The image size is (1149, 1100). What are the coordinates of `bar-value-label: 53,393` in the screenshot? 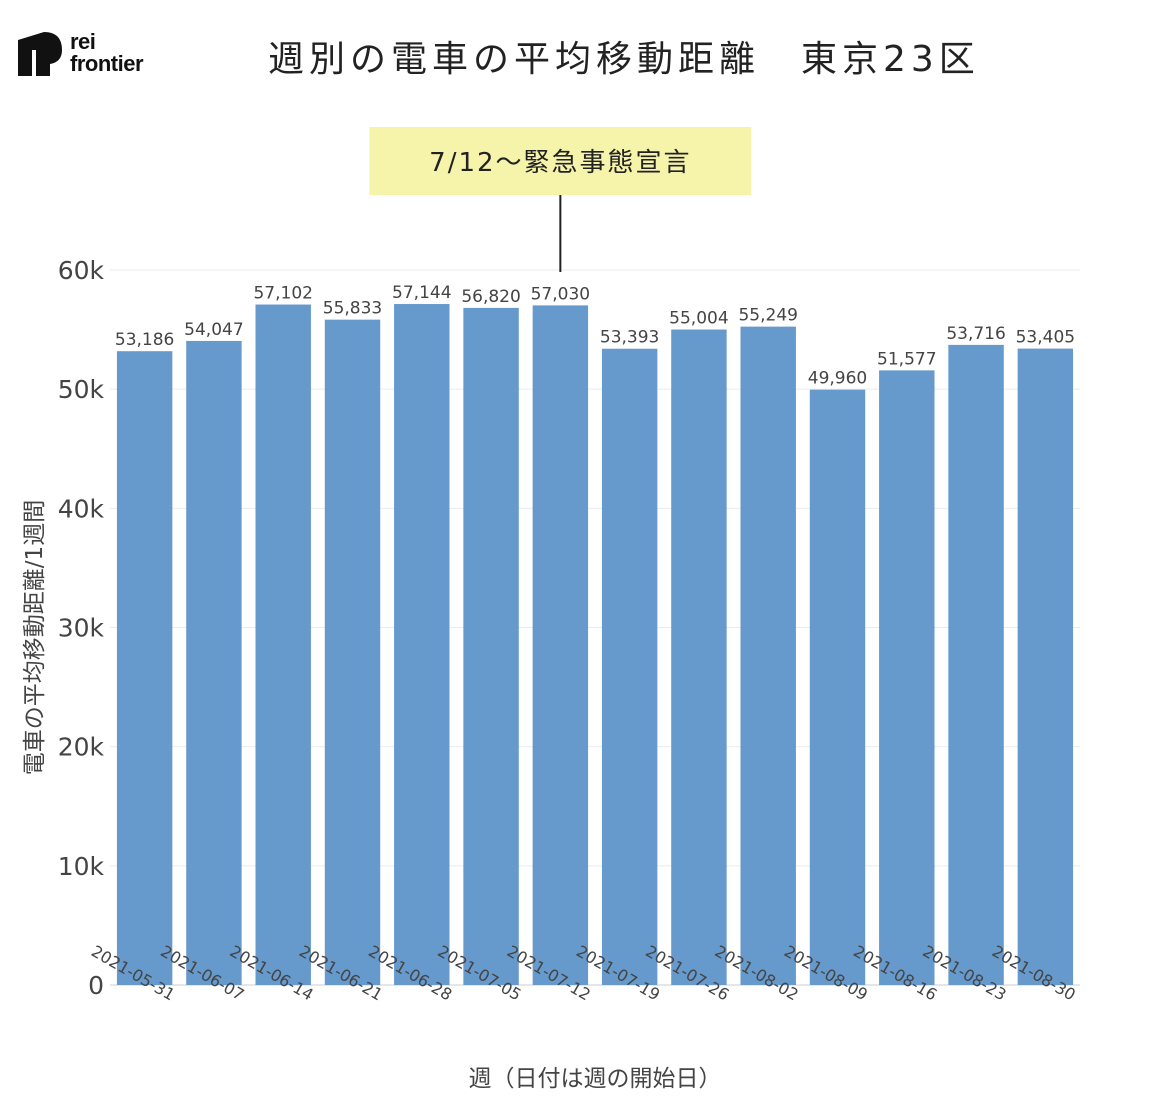 It's located at (629, 338).